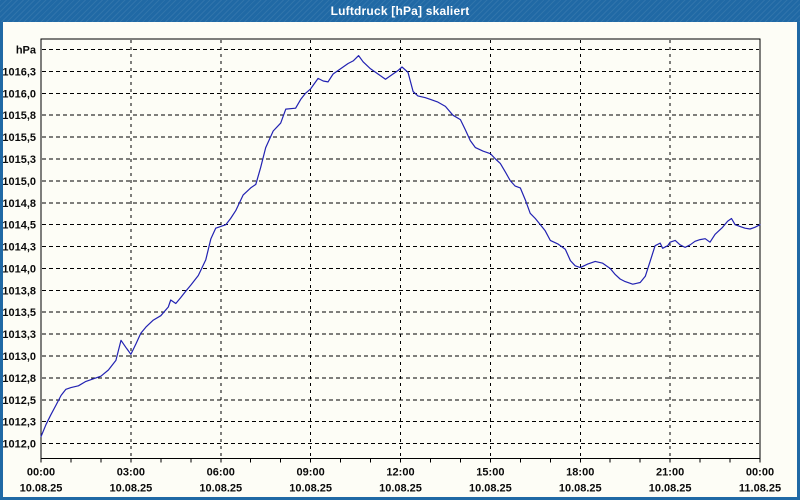 The height and width of the screenshot is (500, 800). I want to click on y-axis-label: 1013,0, so click(19, 357).